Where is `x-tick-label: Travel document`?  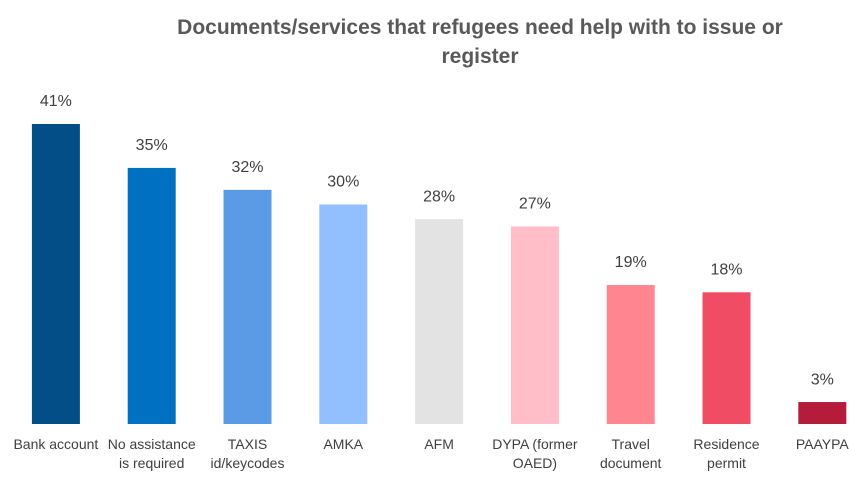 x-tick-label: Travel document is located at coordinates (631, 453).